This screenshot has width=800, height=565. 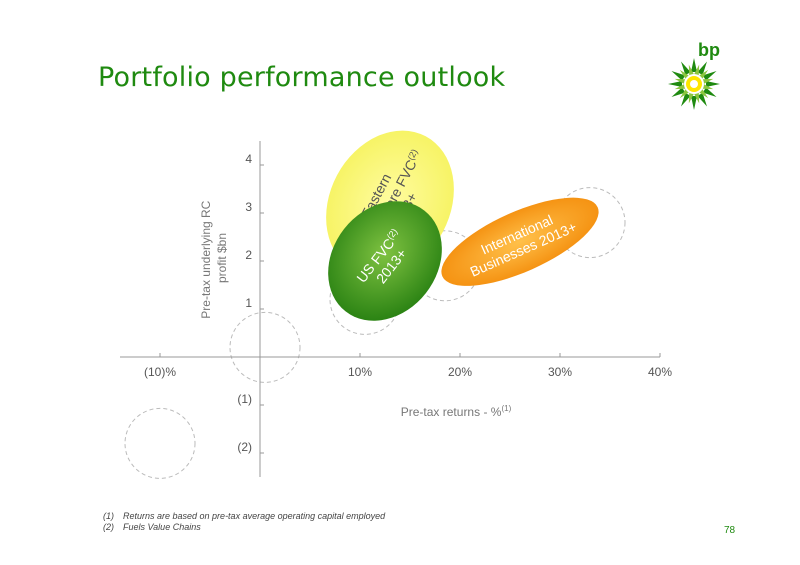 I want to click on bubble-green: US FVC(2) 2013+, so click(x=385, y=261).